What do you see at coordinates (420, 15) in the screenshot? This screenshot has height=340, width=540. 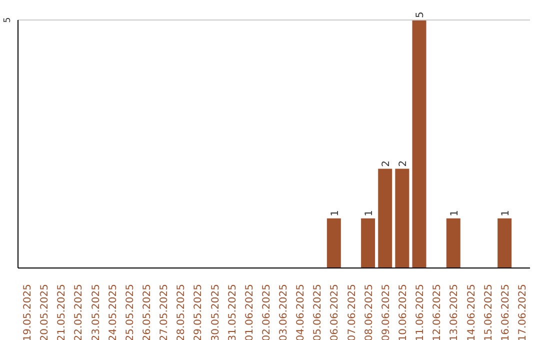 I see `data-label: 5` at bounding box center [420, 15].